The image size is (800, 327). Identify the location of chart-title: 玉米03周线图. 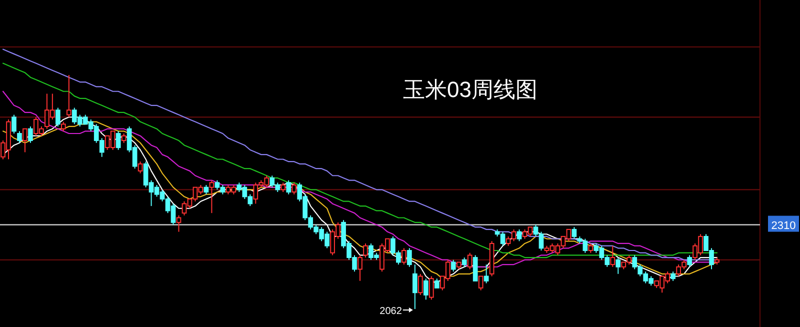
(470, 89).